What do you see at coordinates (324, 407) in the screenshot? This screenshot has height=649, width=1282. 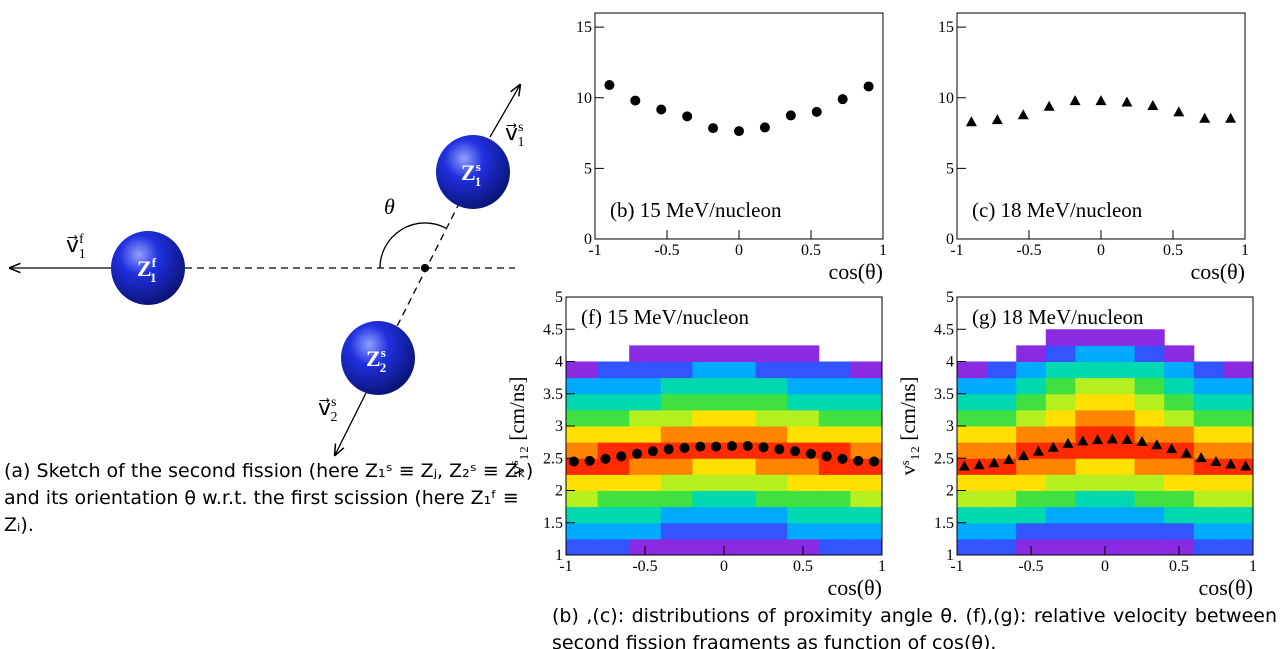 I see `base: v⃗` at bounding box center [324, 407].